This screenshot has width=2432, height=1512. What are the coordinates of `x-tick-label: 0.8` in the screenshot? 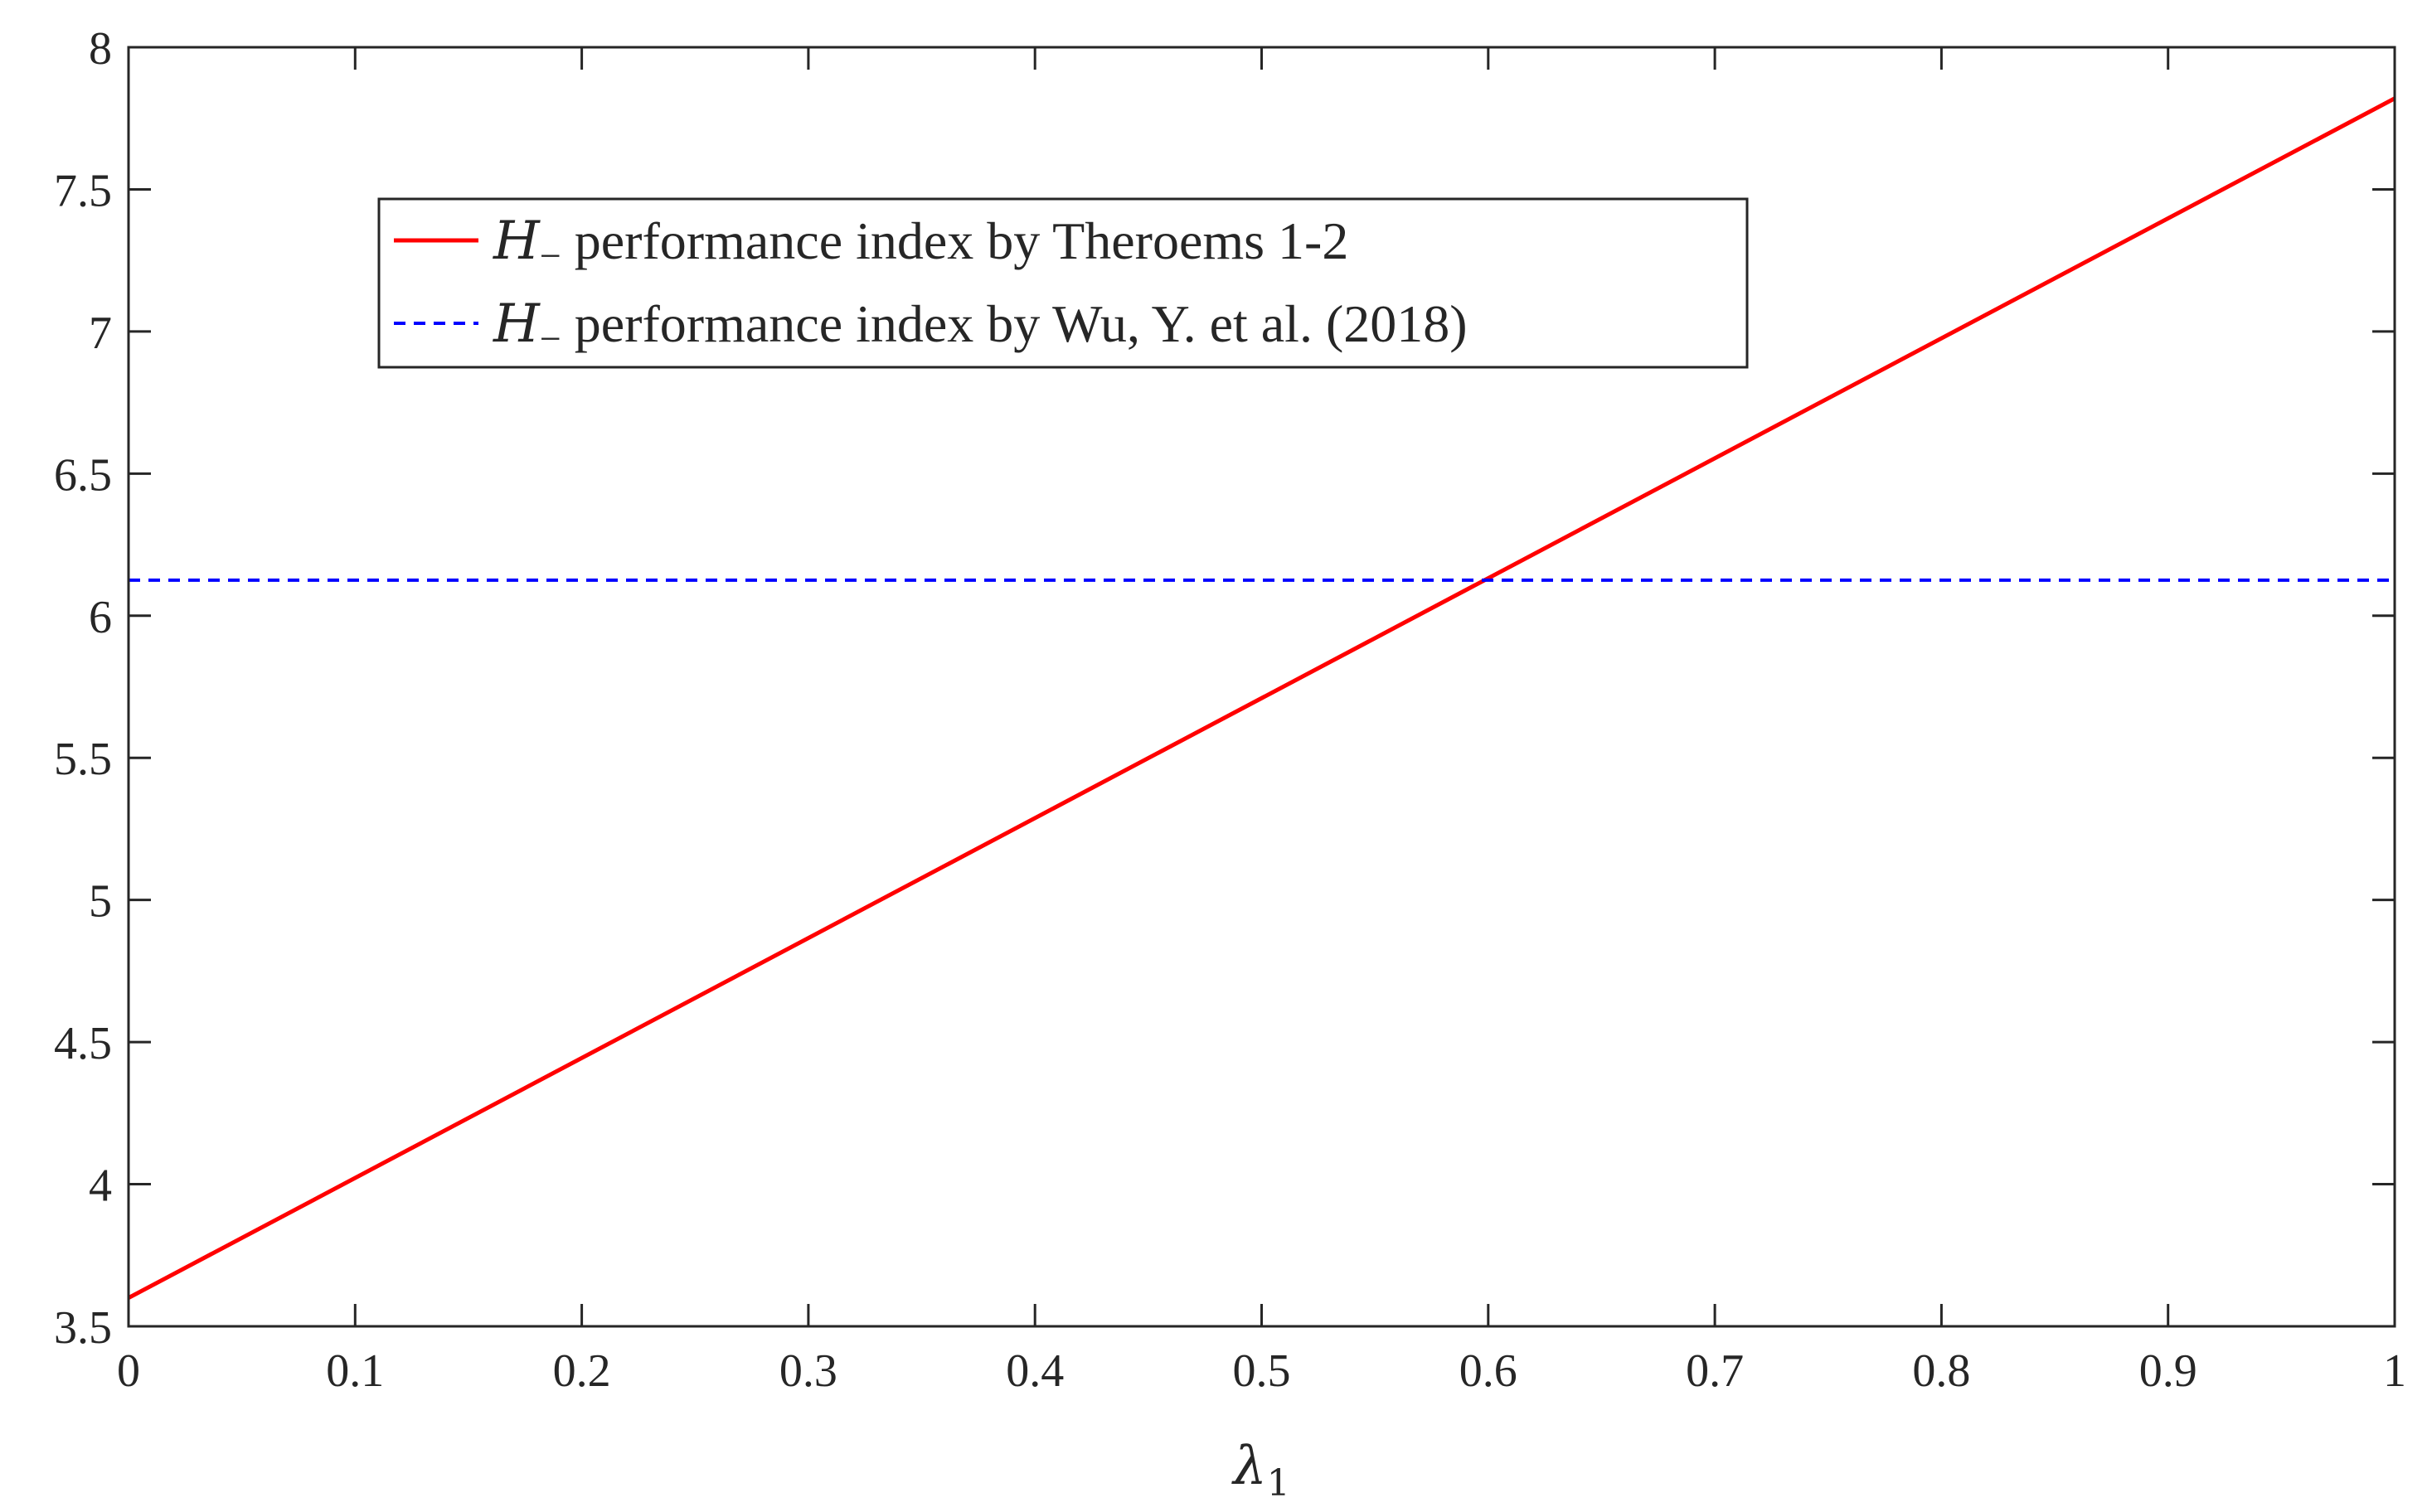 It's located at (1941, 1371).